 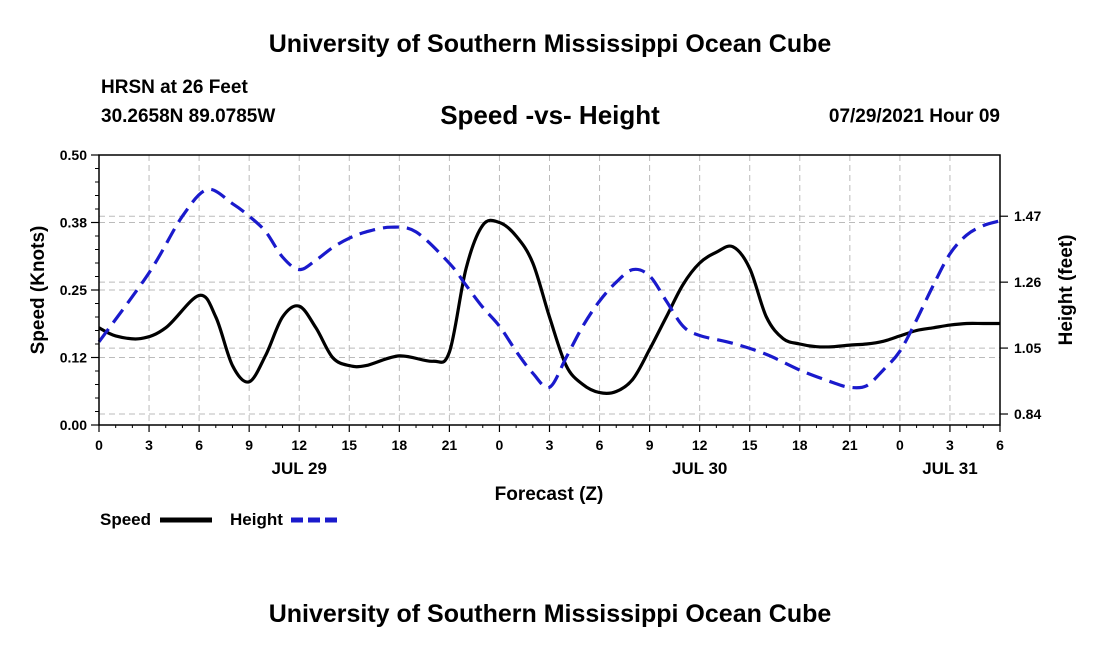 I want to click on y2-tick-label: 1.26, so click(x=1027, y=282).